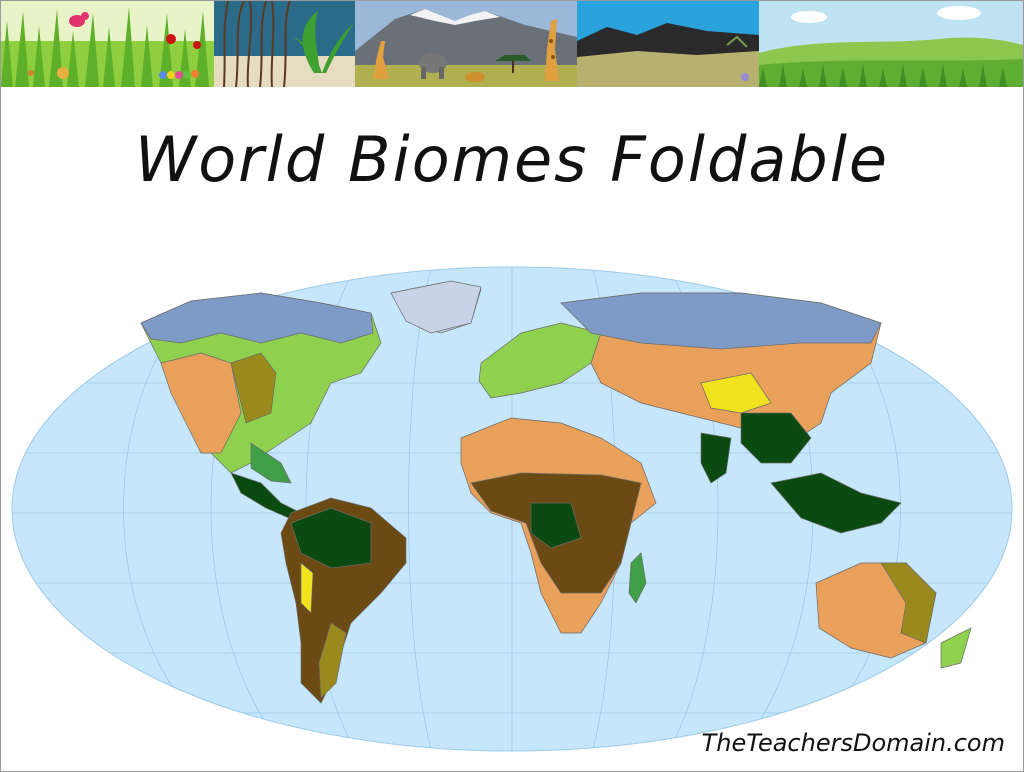  Describe the element at coordinates (512, 159) in the screenshot. I see `slide-title: World Biomes Foldable` at that location.